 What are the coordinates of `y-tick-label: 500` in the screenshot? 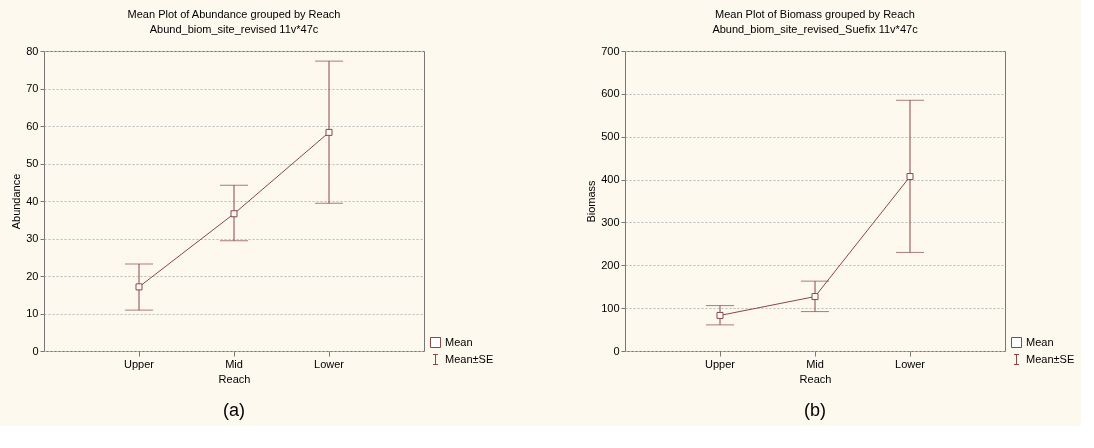 It's located at (610, 136).